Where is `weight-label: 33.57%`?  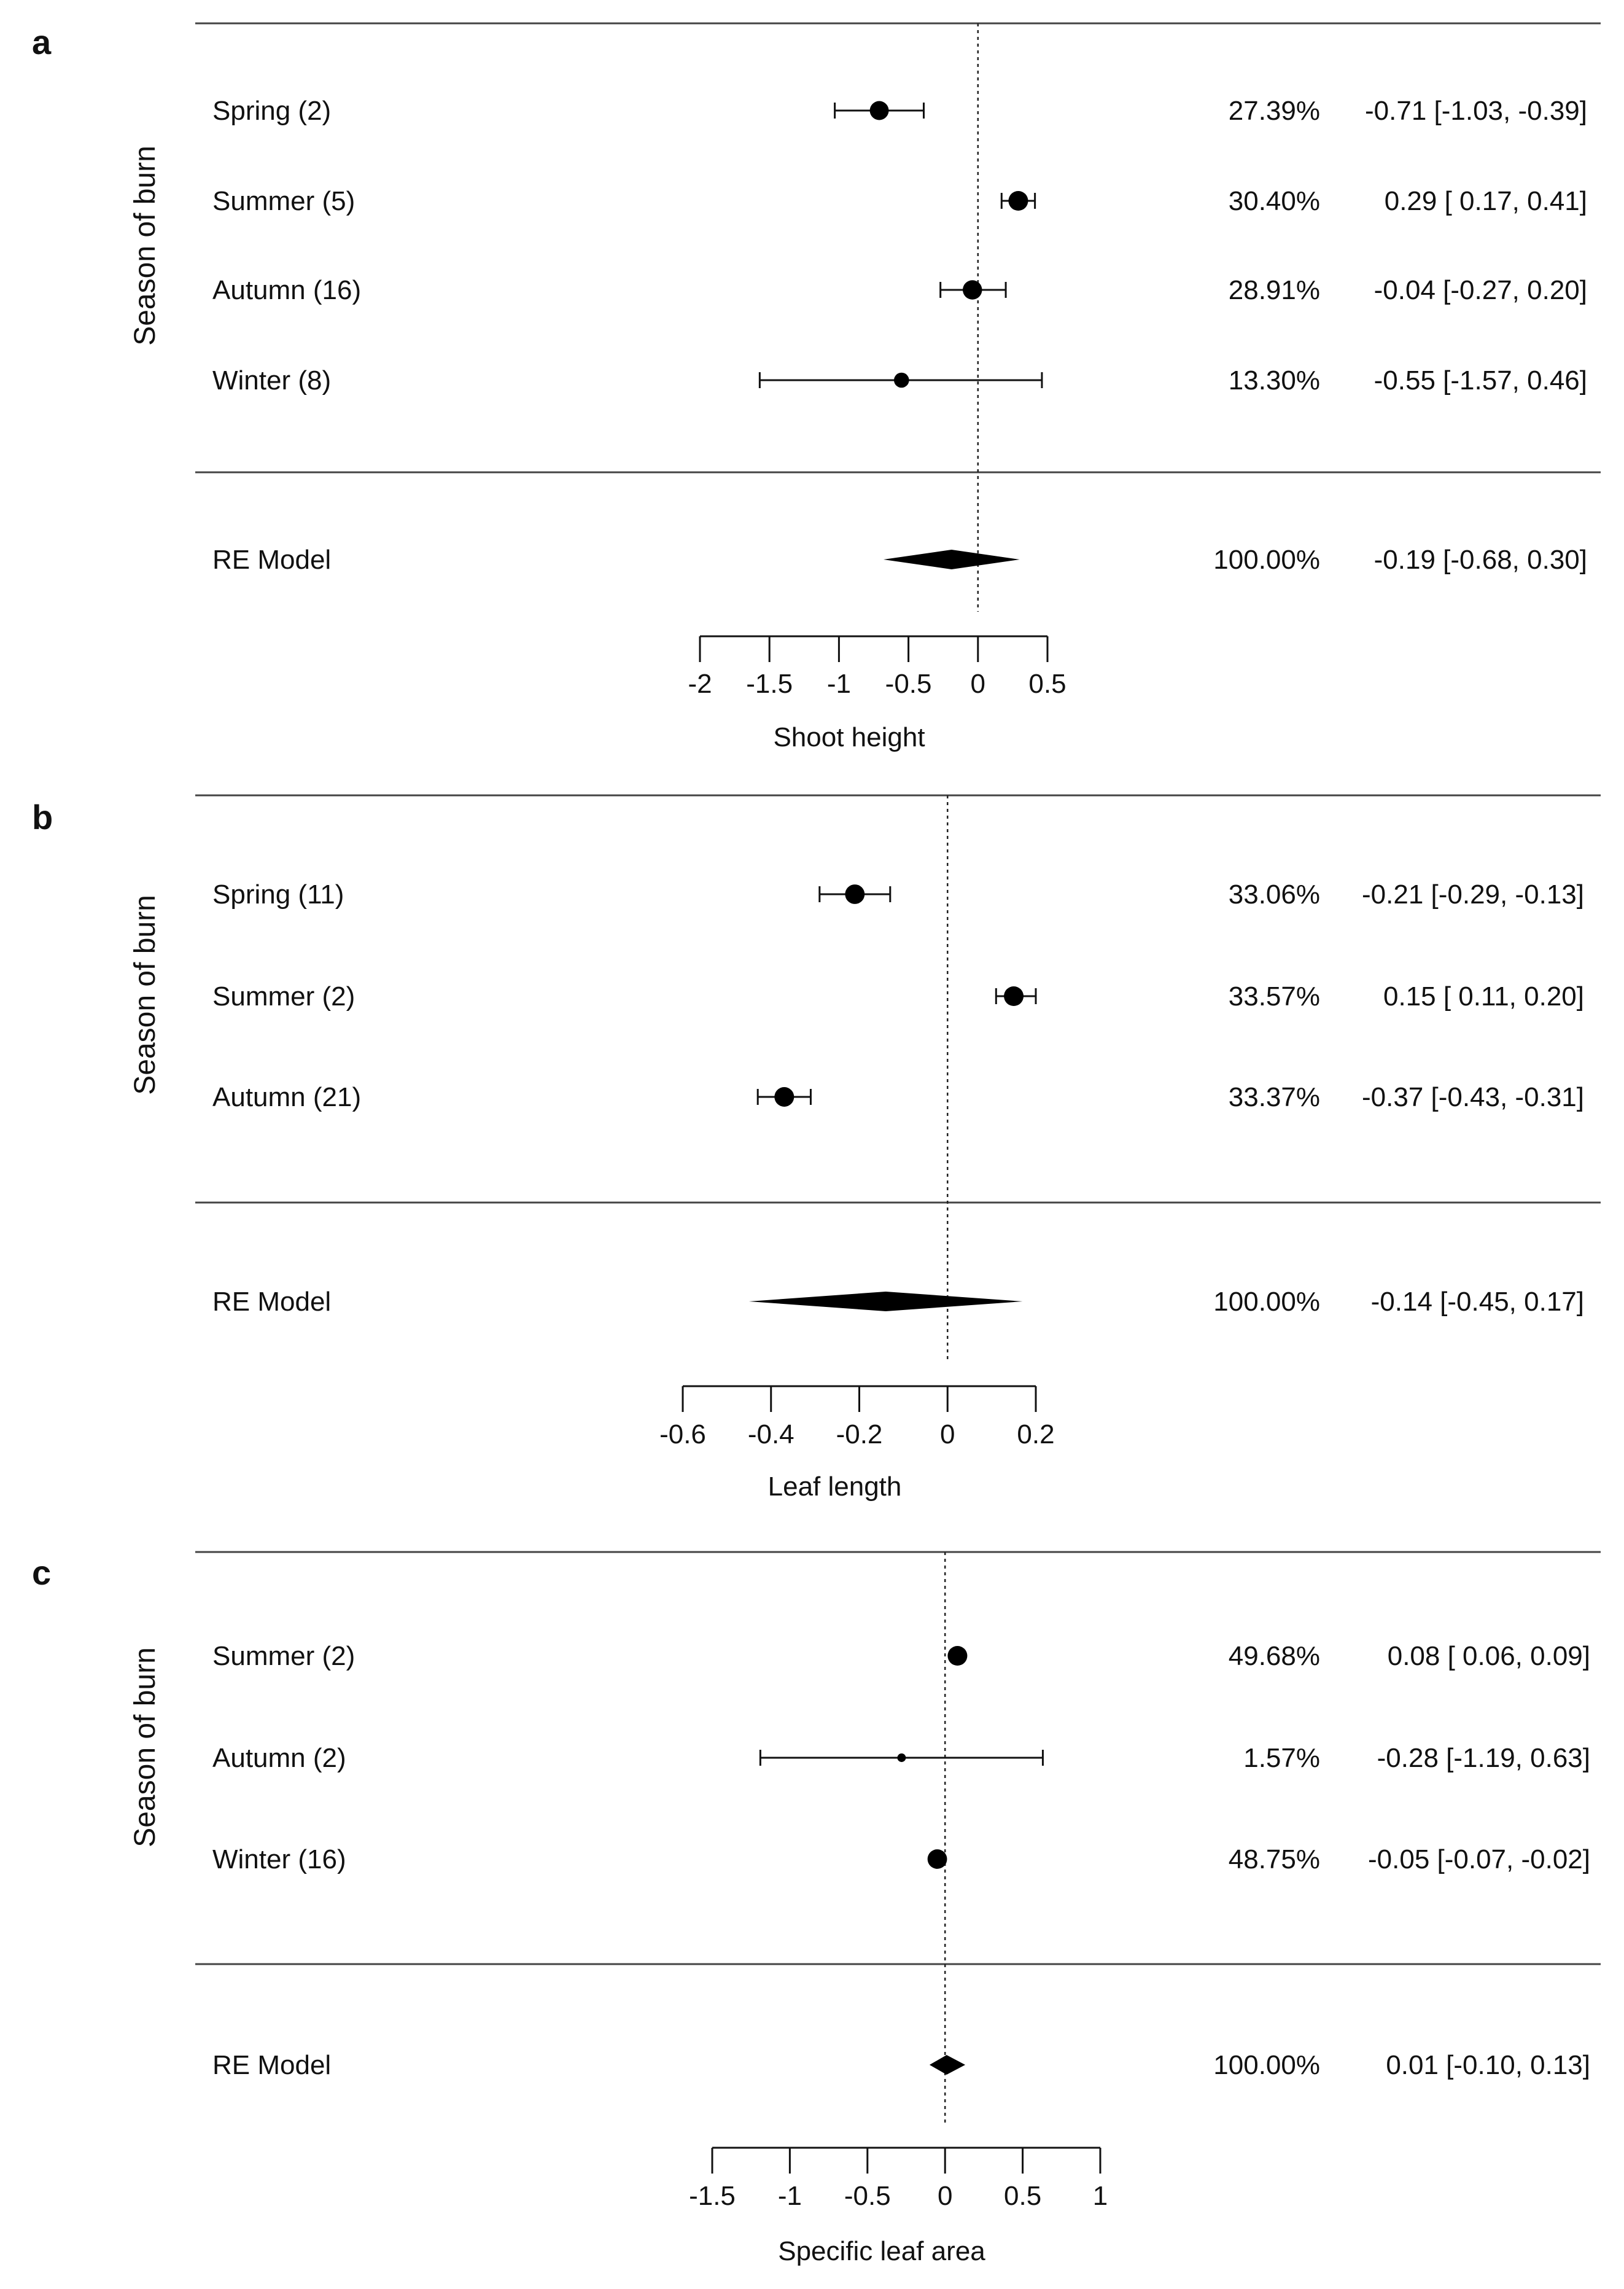
weight-label: 33.57% is located at coordinates (1274, 996).